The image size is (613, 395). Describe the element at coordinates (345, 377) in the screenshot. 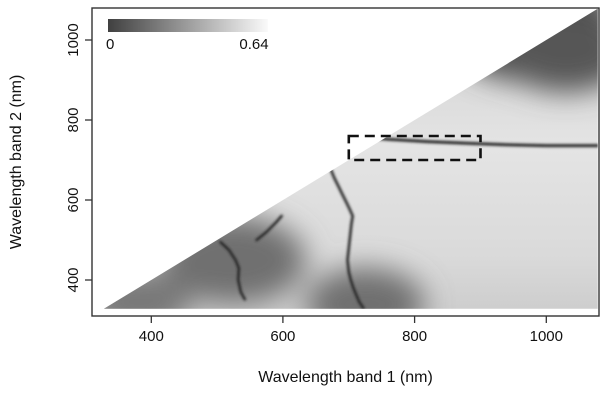

I see `x-axis-label: Wavelength band 1 (nm)` at that location.